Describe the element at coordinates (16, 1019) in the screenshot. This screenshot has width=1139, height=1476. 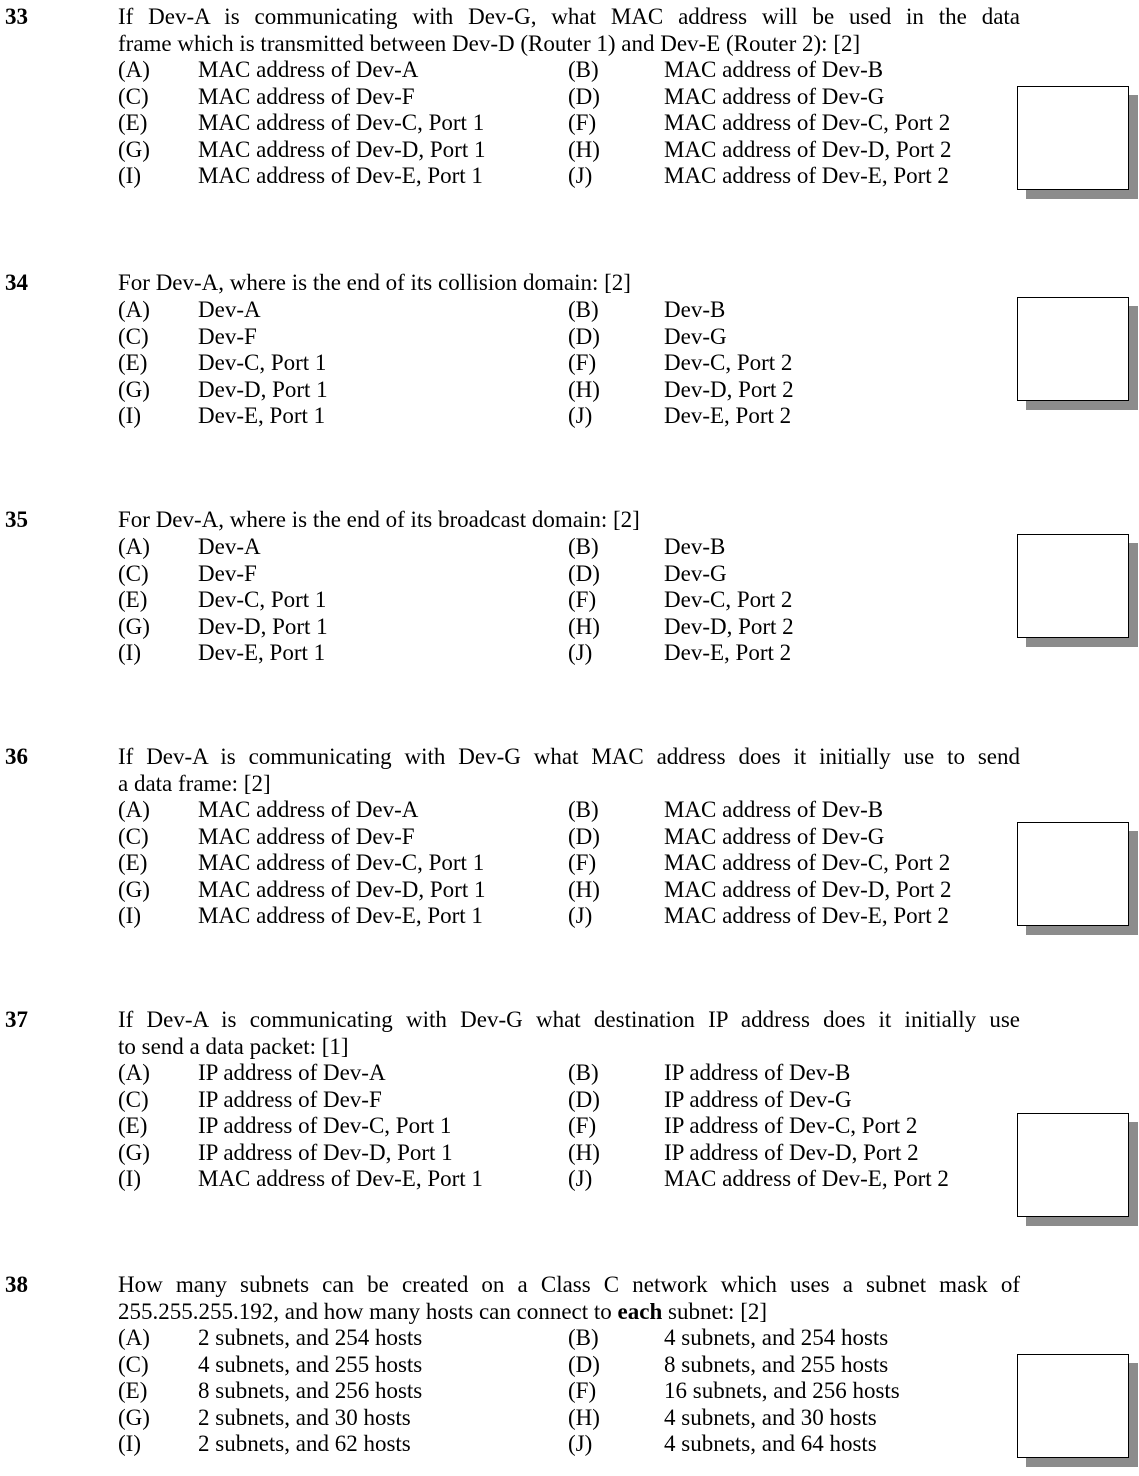
I see `question-number: 37` at that location.